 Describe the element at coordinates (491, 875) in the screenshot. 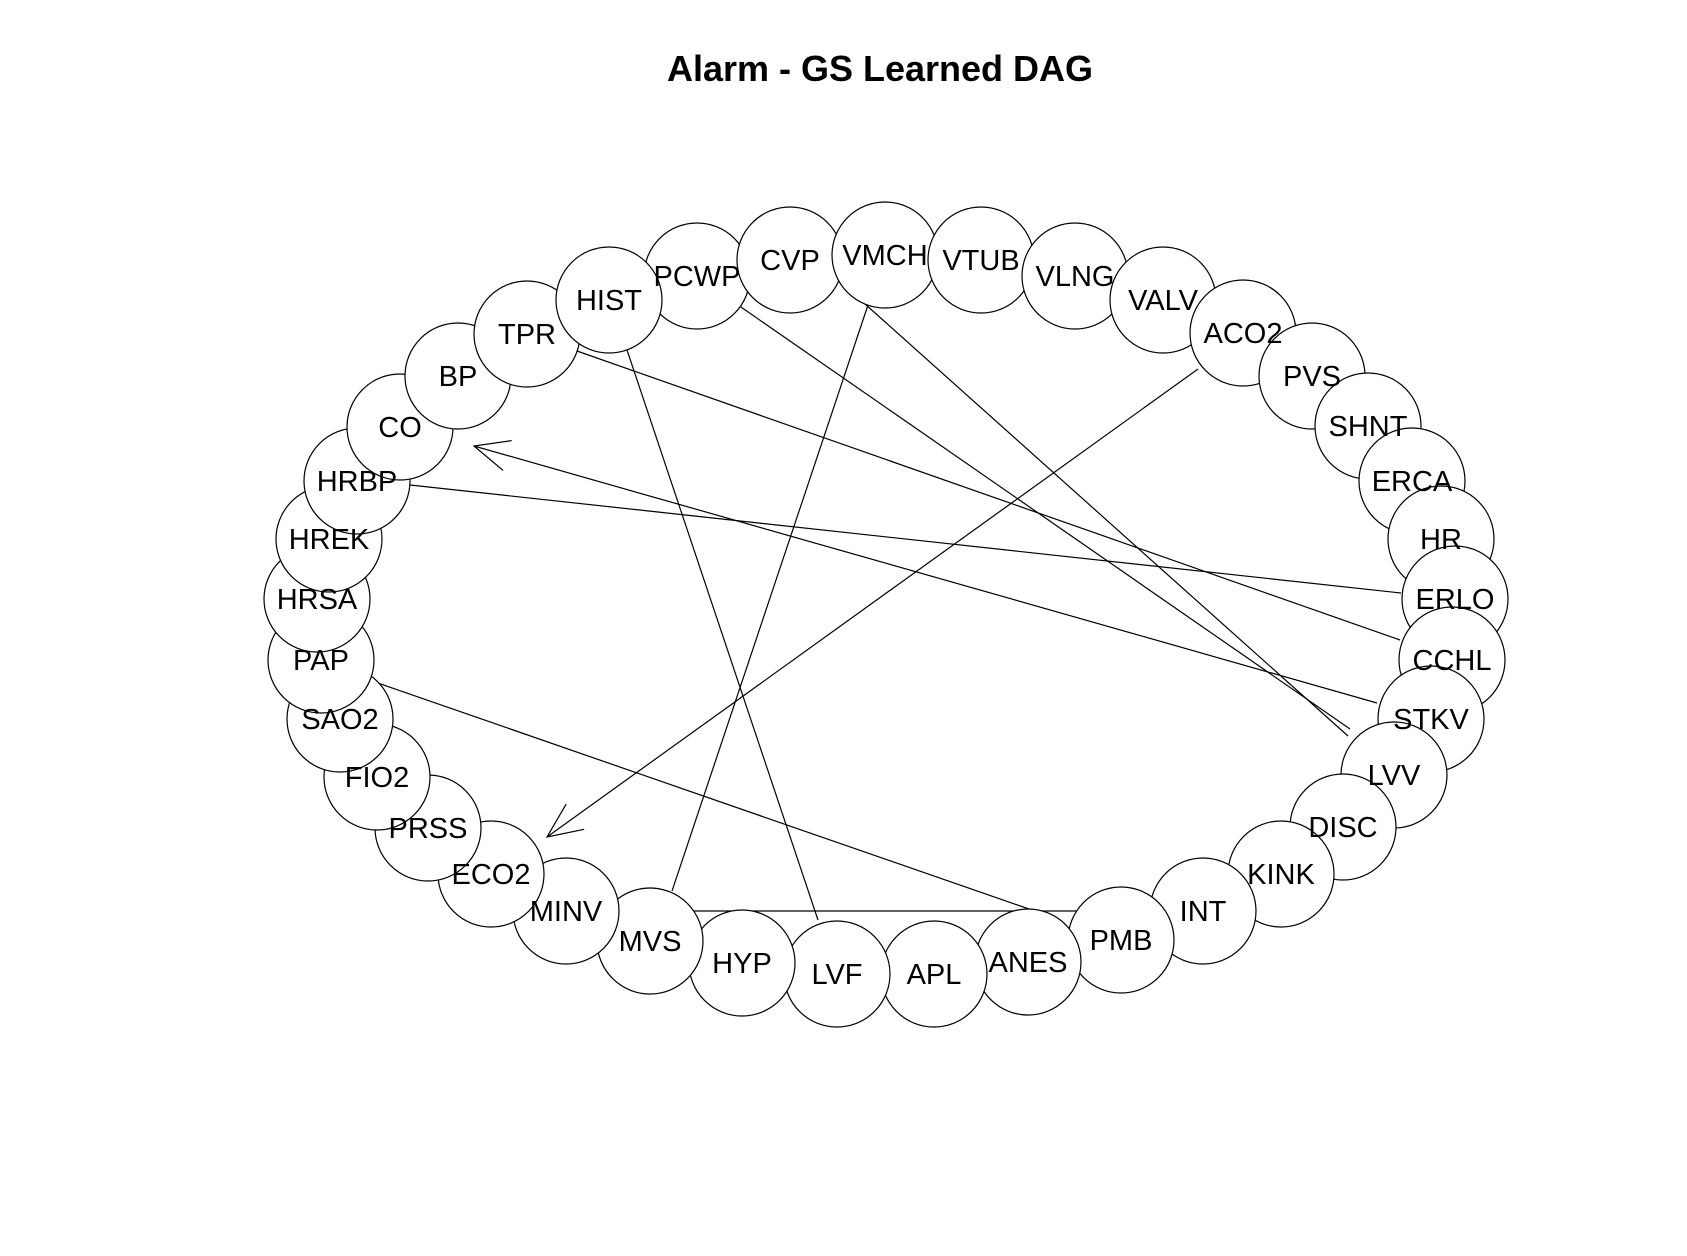

I see `node-label-eco2: ECO2` at that location.